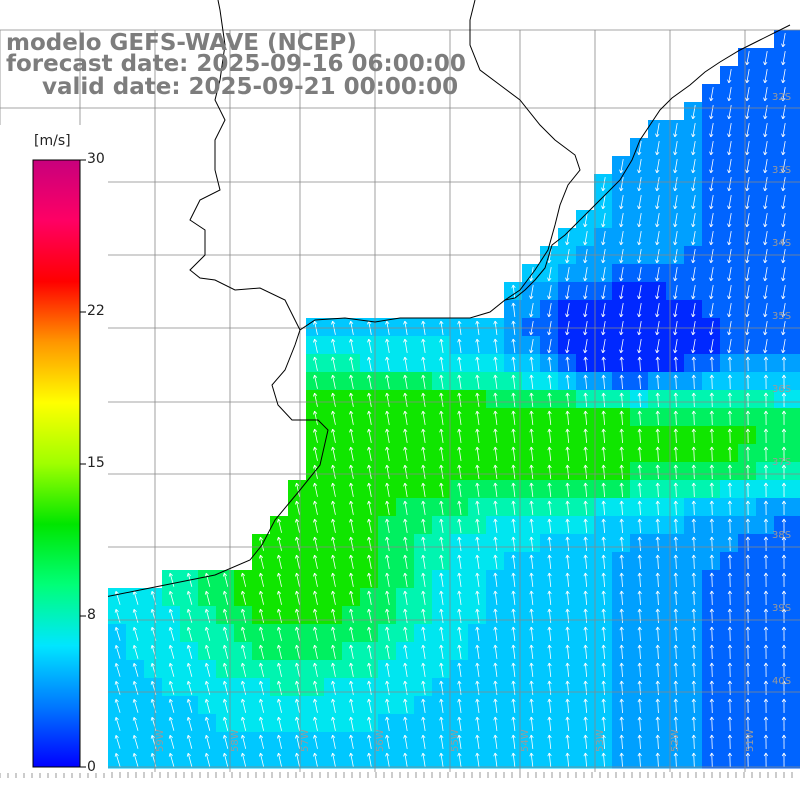 The width and height of the screenshot is (800, 800). I want to click on lon-label: 54W, so click(525, 740).